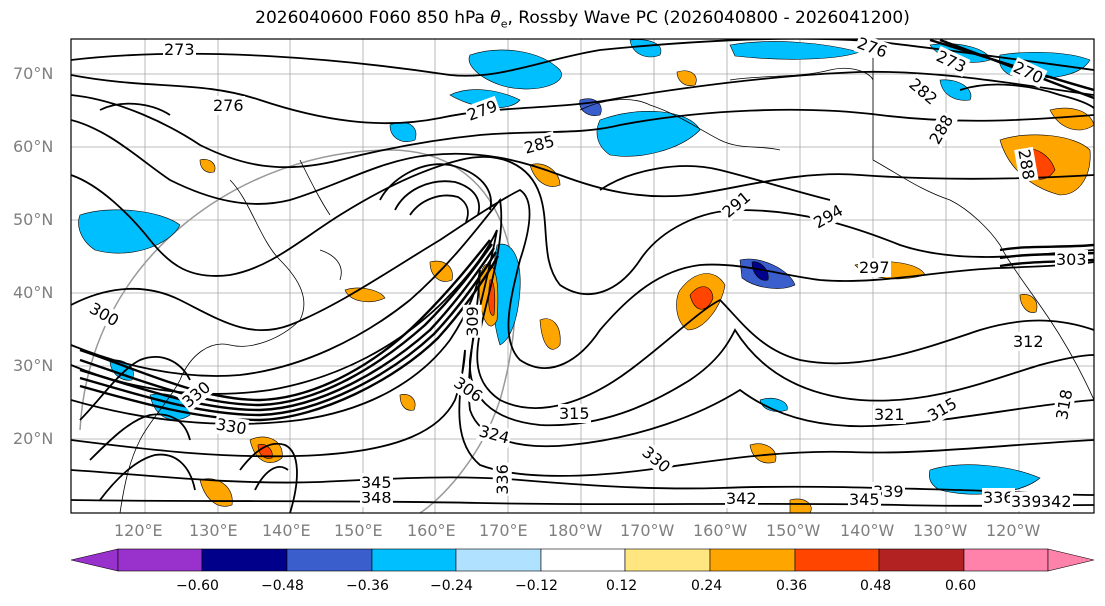 The height and width of the screenshot is (606, 1105). I want to click on colorbar-tick: 0.60, so click(961, 586).